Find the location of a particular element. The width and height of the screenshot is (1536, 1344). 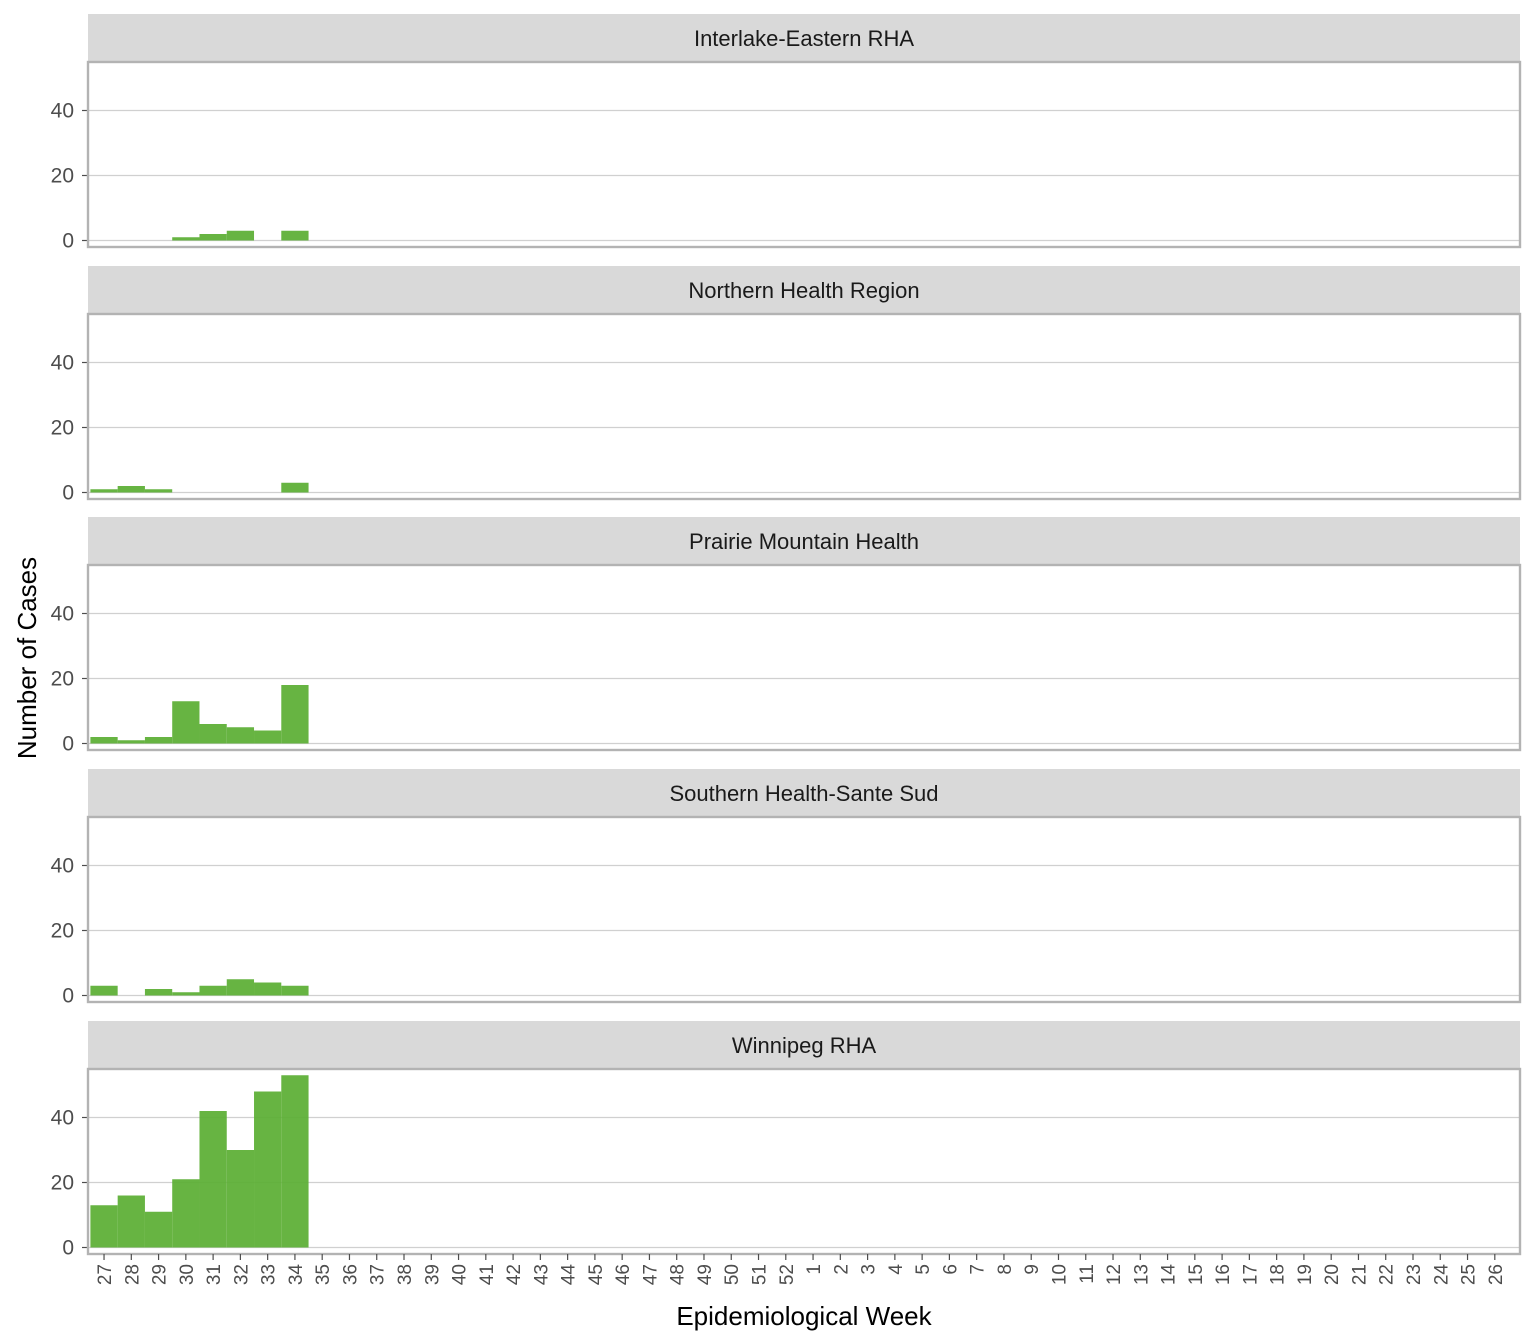

x-tick-label: 15 is located at coordinates (1196, 1274).